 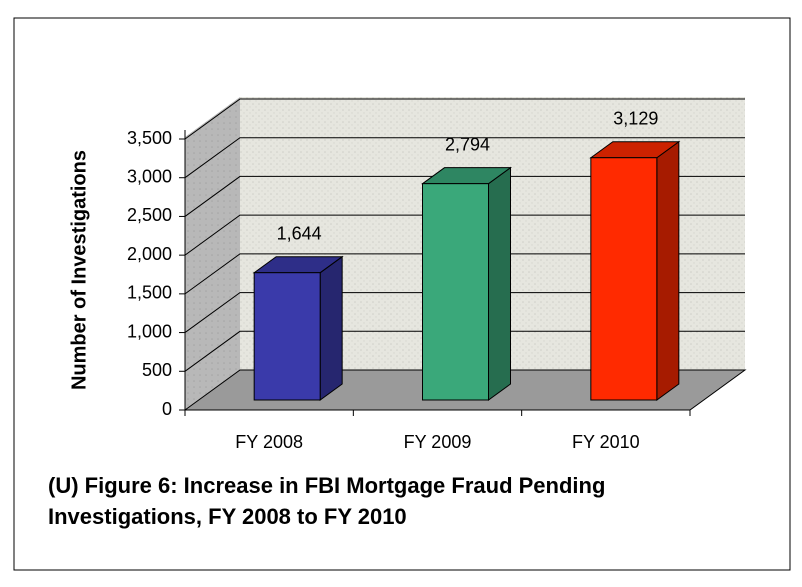 I want to click on y-tick-label: 3,000, so click(x=149, y=176).